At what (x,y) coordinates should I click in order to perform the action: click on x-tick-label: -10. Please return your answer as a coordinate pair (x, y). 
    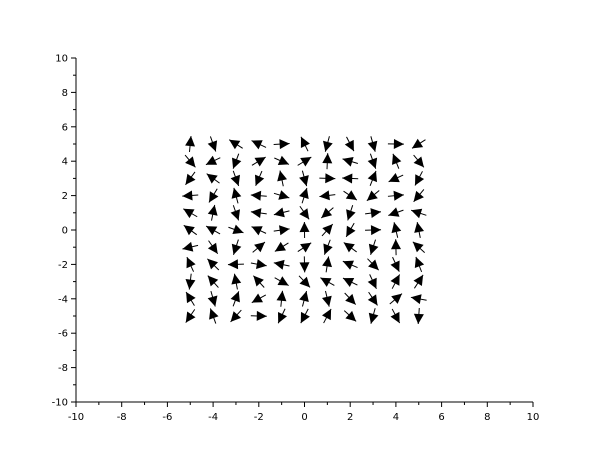
    Looking at the image, I should click on (76, 417).